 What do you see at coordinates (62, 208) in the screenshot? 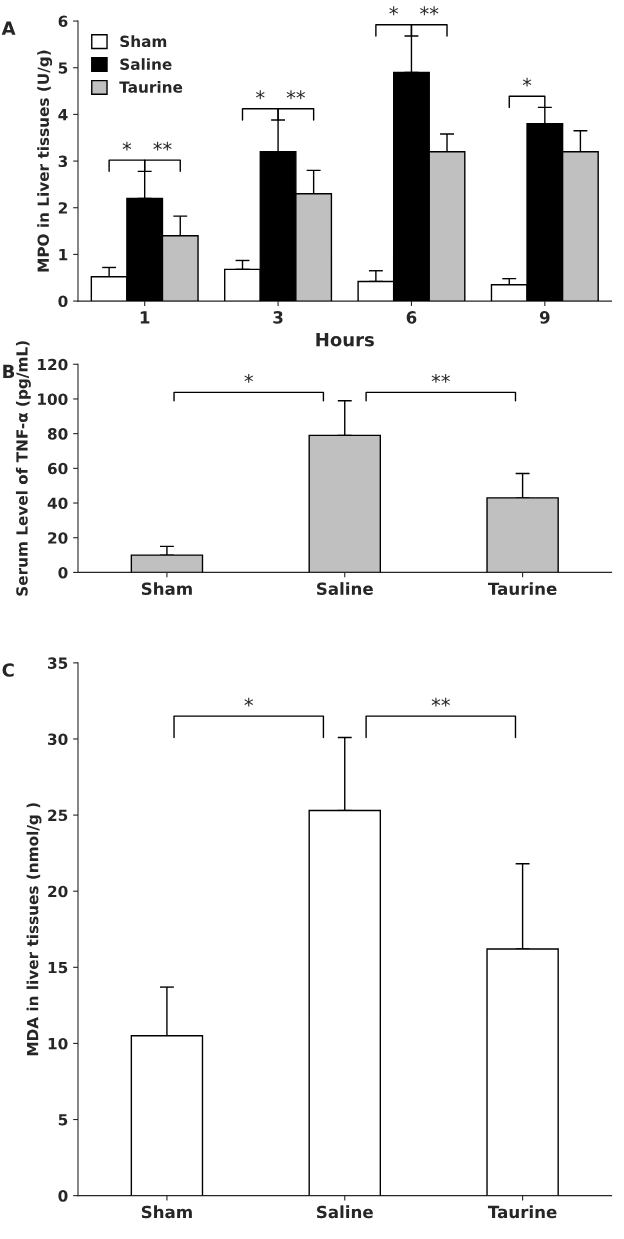
I see `y-tick-label: 2` at bounding box center [62, 208].